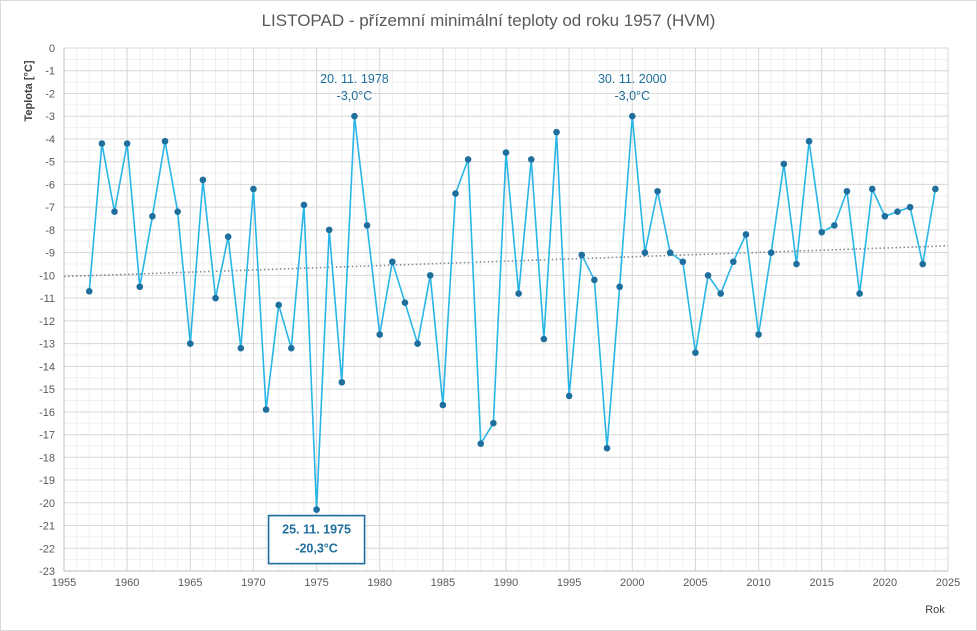  Describe the element at coordinates (569, 583) in the screenshot. I see `x-tick-label: 1995` at that location.